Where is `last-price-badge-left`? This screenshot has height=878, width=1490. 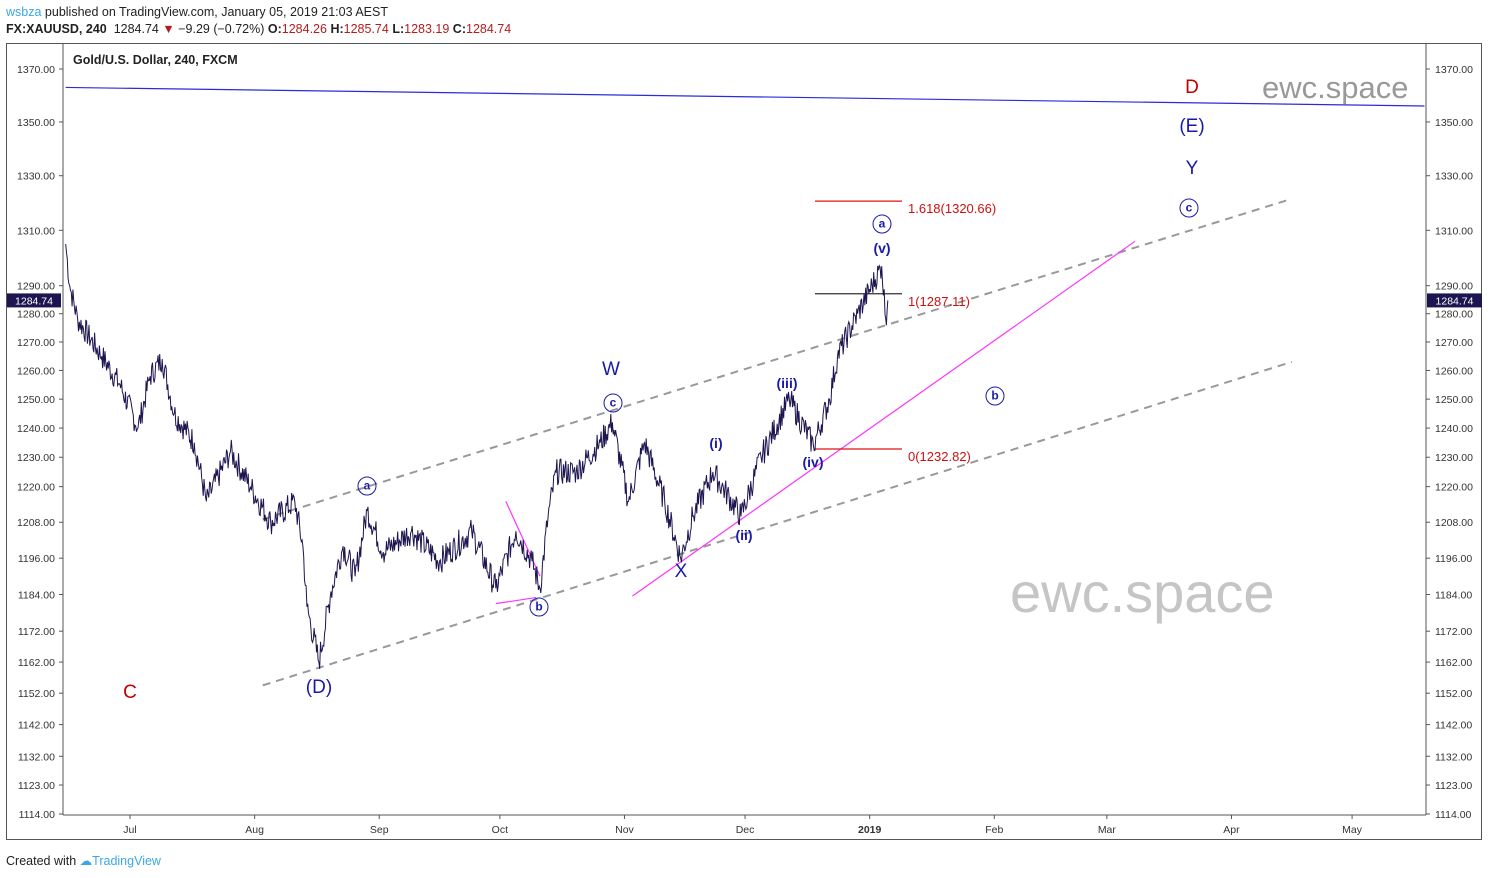
last-price-badge-left is located at coordinates (34, 300).